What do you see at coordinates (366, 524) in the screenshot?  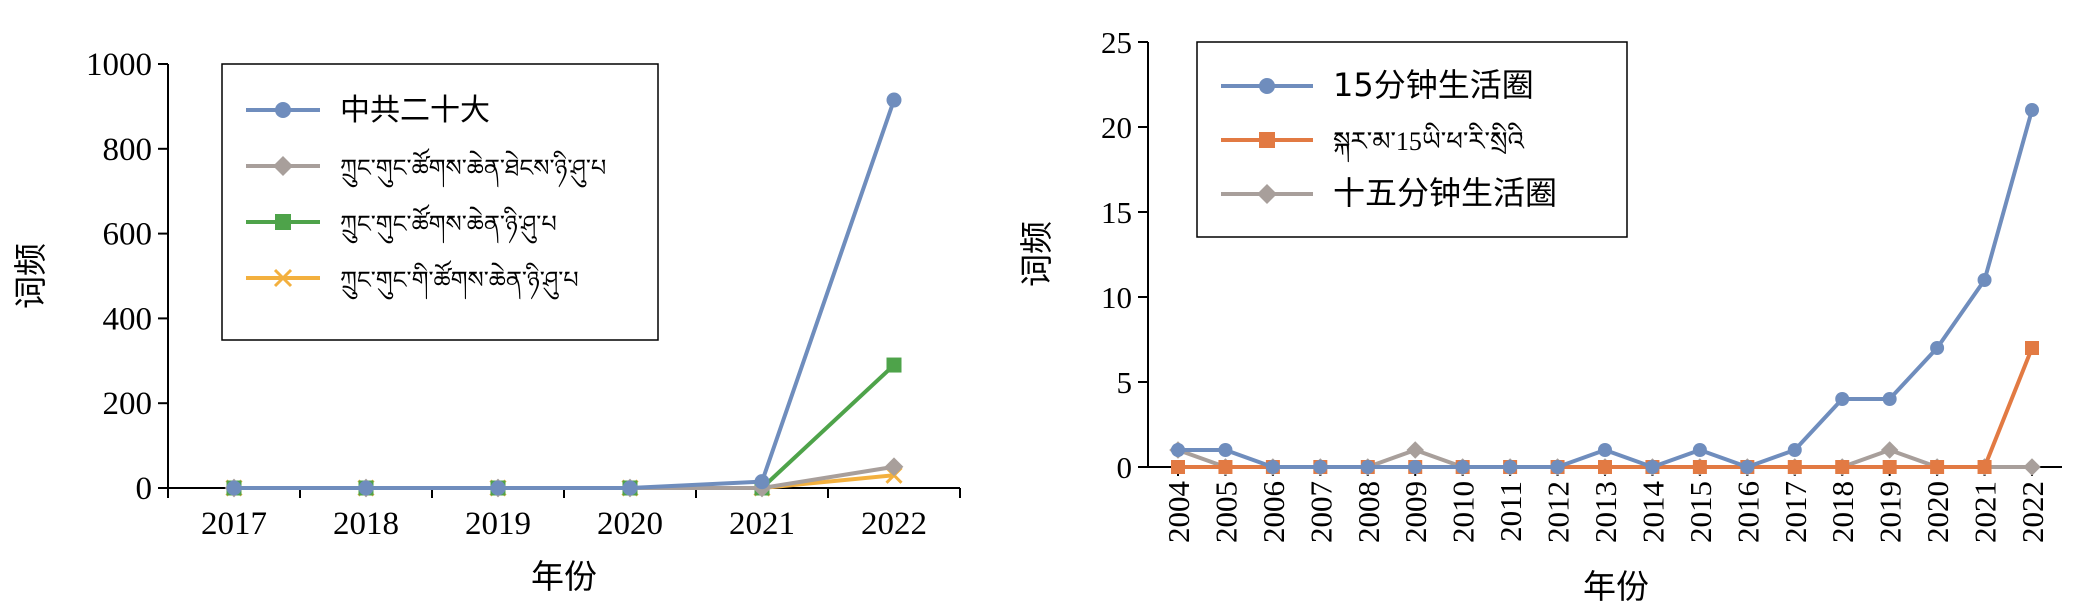 I see `x-tick-label: 2018` at bounding box center [366, 524].